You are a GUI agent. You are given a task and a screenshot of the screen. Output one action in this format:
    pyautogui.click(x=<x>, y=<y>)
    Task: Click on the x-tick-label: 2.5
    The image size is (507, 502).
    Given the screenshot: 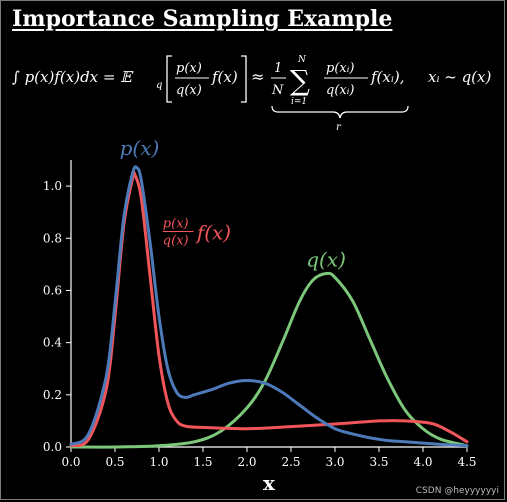 What is the action you would take?
    pyautogui.click(x=290, y=462)
    